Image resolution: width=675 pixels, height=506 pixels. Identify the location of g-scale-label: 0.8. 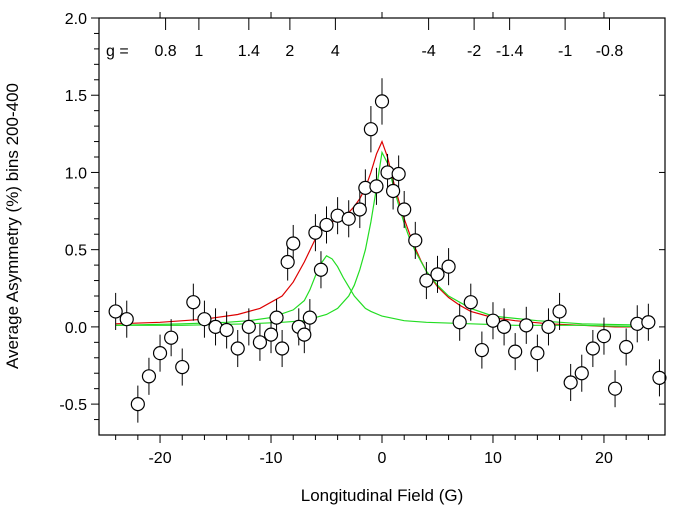
(165, 51).